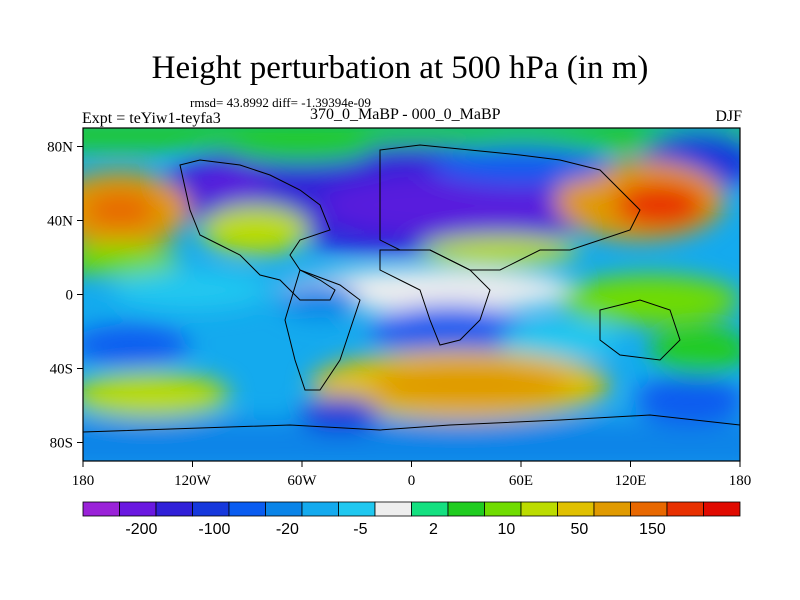 This screenshot has width=800, height=600. I want to click on stats-text: rmsd= 43.8992 diff= -1.39394e-09, so click(280, 102).